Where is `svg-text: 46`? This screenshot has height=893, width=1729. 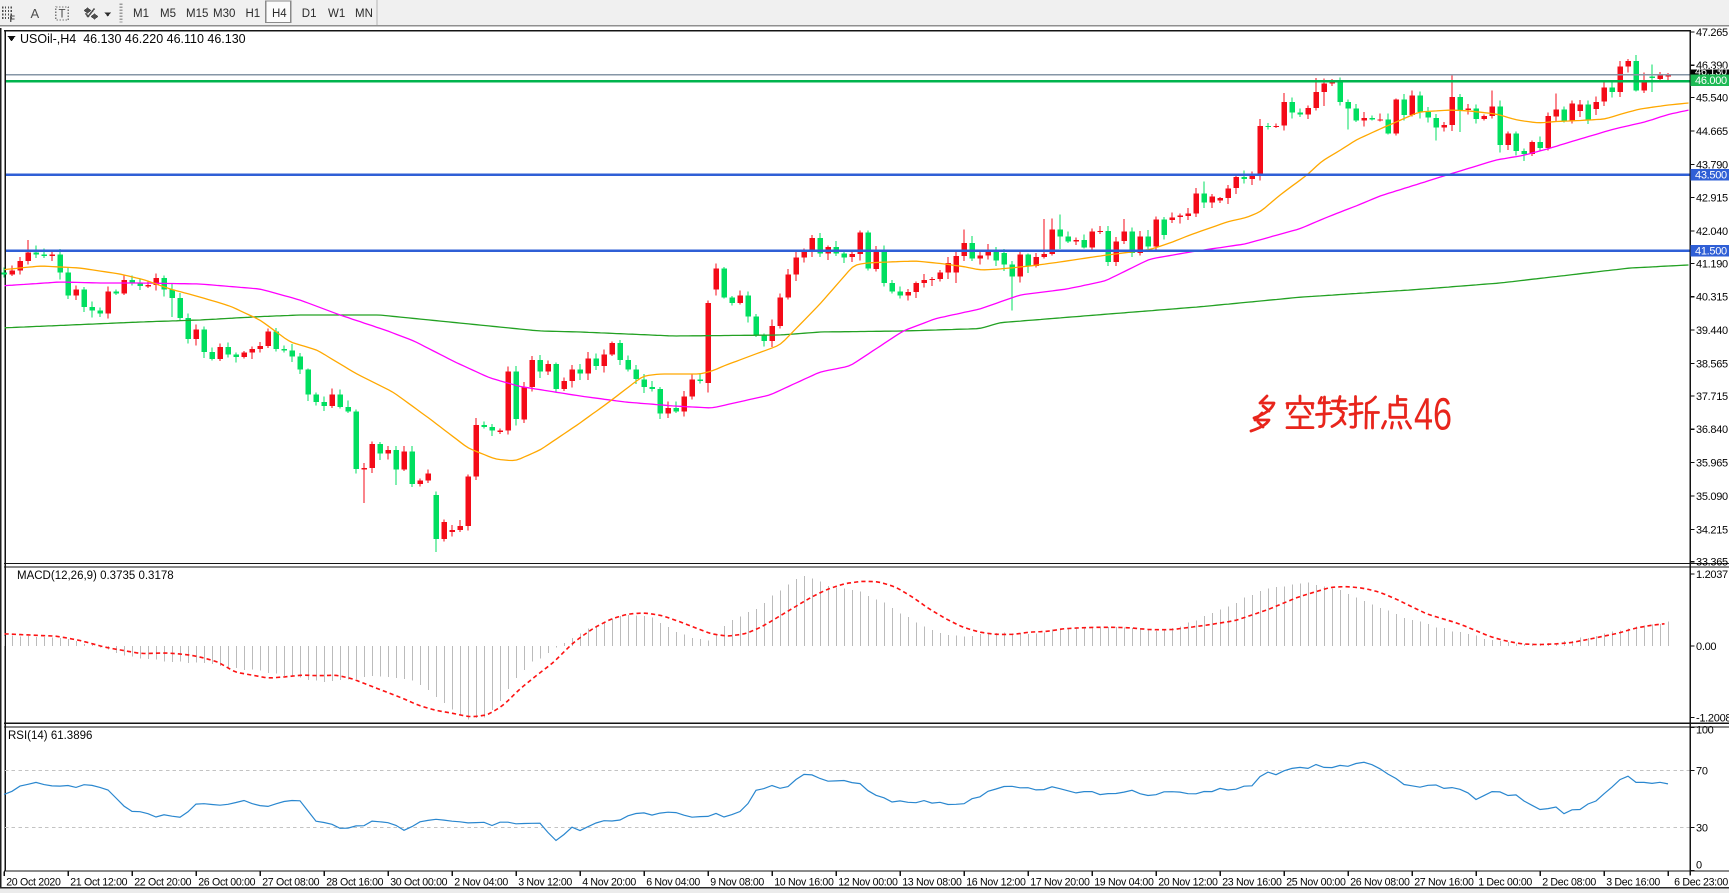
svg-text: 46 is located at coordinates (1433, 414).